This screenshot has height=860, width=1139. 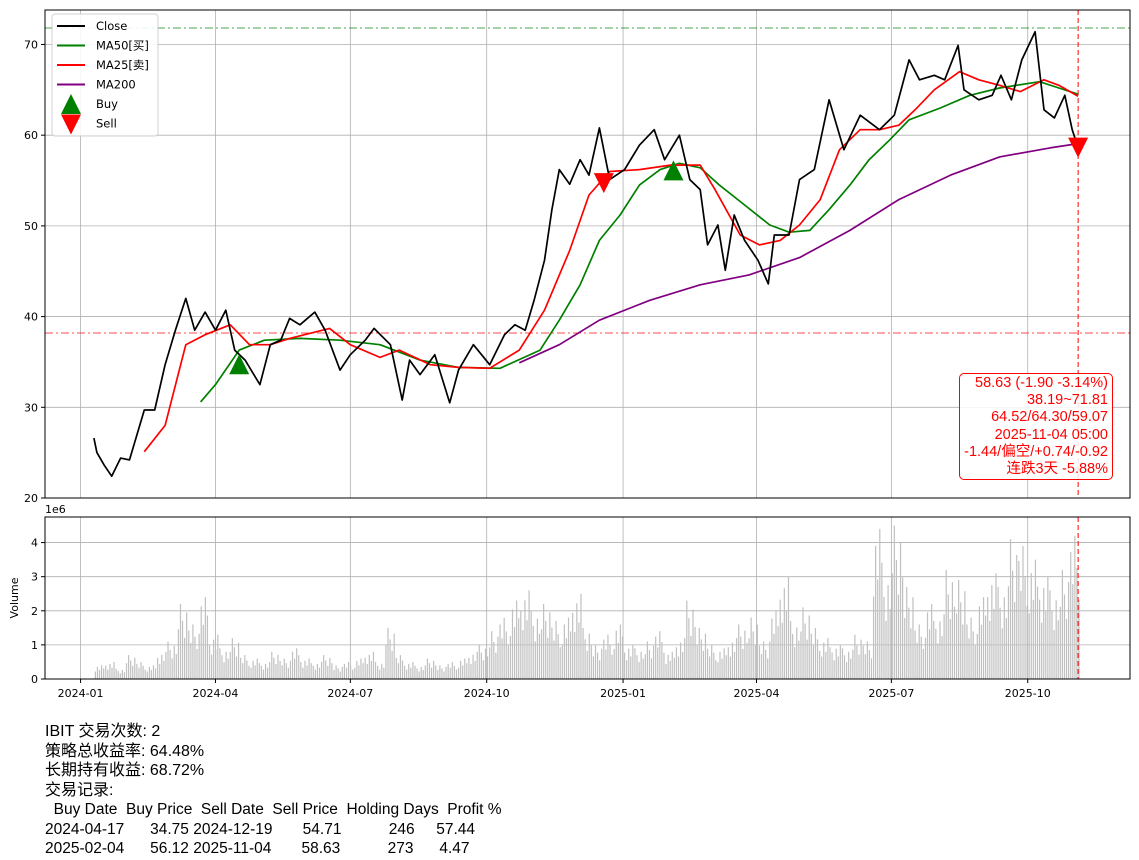 I want to click on buy-hold-return: 长期持有收益: 68.72%, so click(x=125, y=770).